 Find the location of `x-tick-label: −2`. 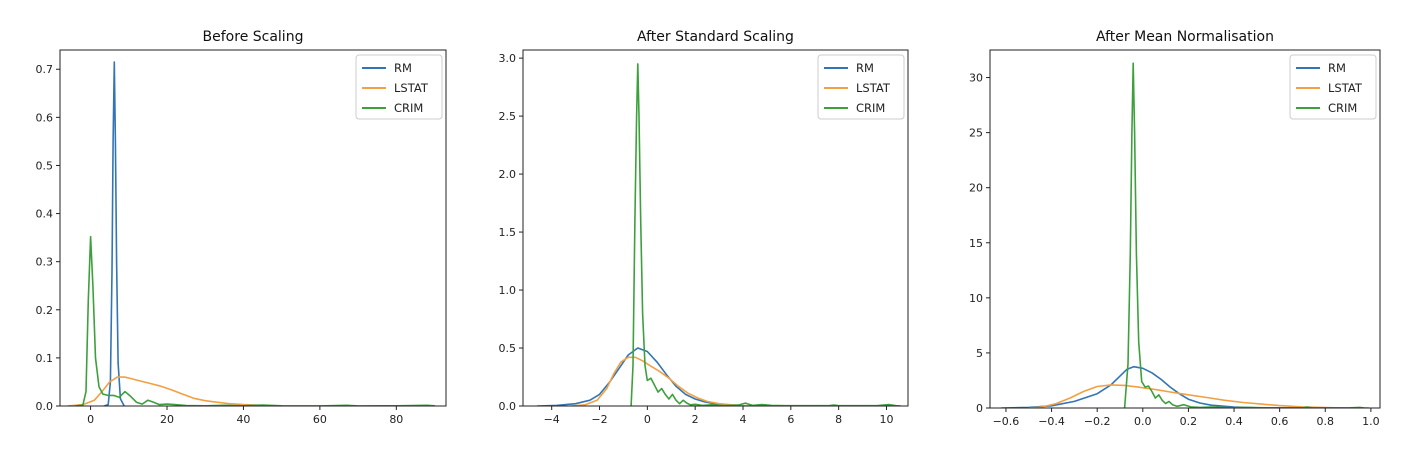

x-tick-label: −2 is located at coordinates (599, 419).